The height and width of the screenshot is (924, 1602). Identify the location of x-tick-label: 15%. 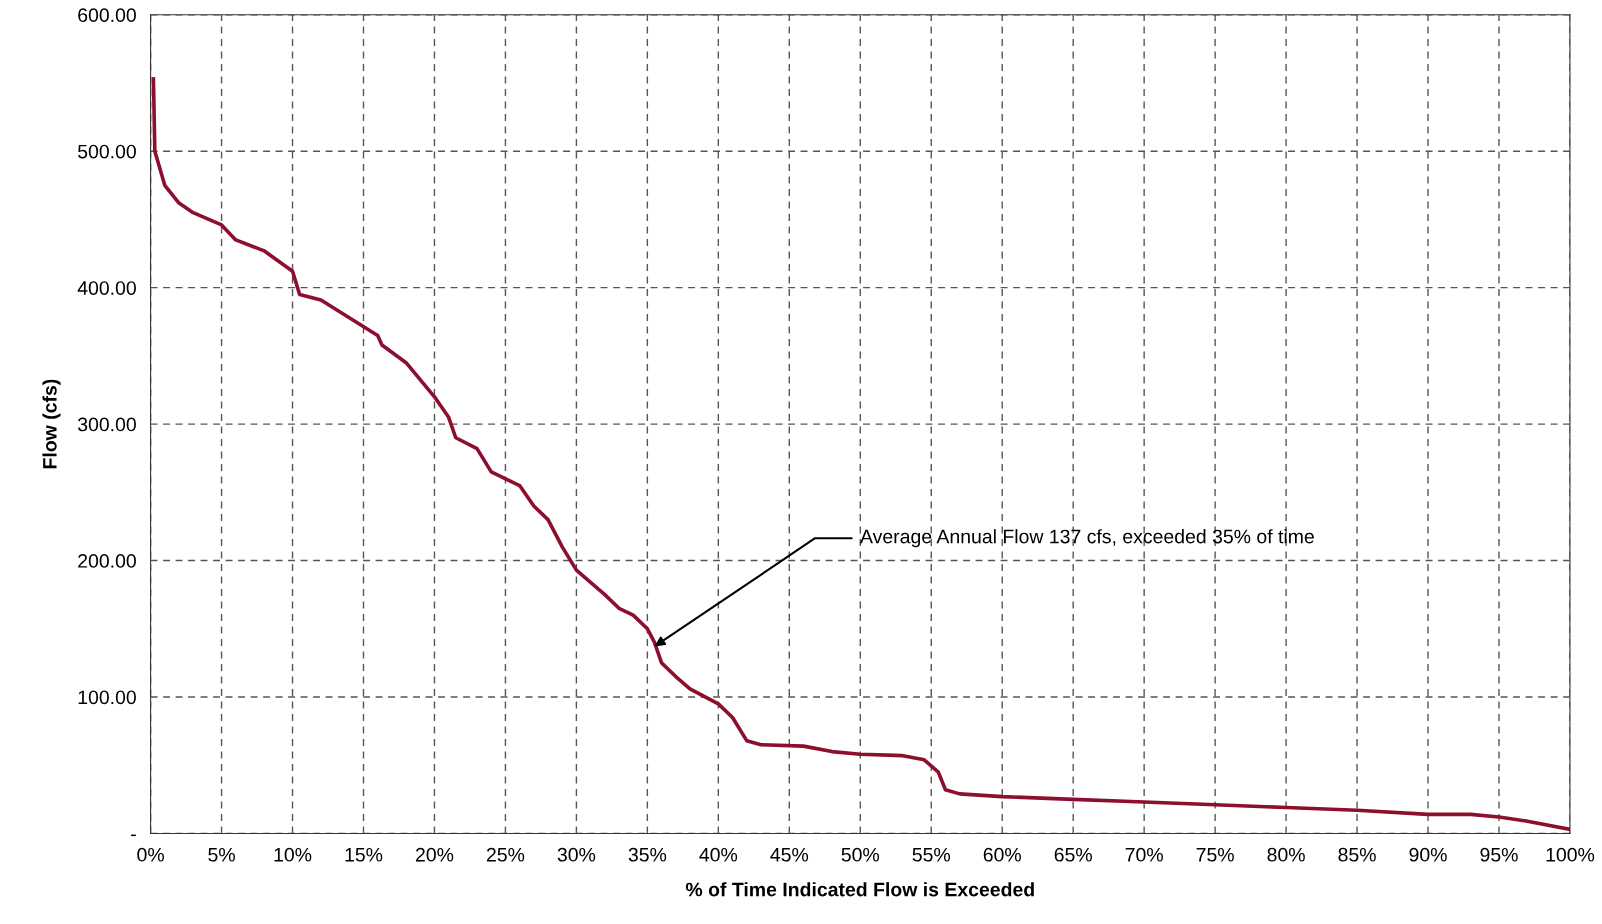
(364, 854).